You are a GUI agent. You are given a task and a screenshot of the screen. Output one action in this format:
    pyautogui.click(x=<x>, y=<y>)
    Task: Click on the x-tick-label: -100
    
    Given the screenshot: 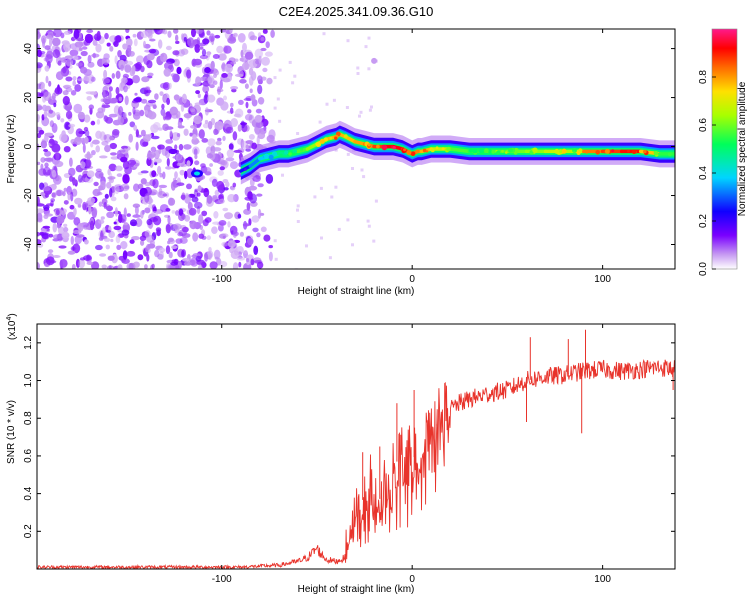 What is the action you would take?
    pyautogui.click(x=222, y=579)
    